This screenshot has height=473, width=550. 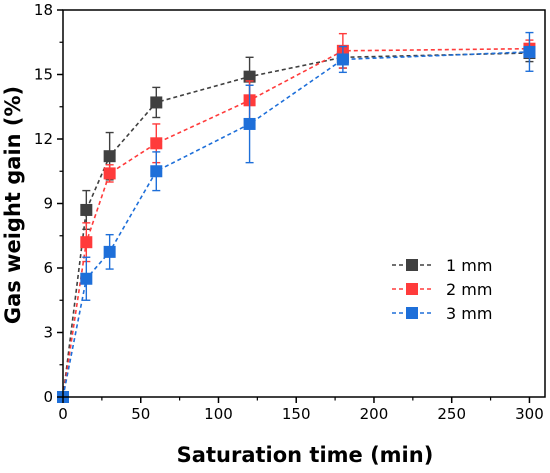 What do you see at coordinates (442, 265) in the screenshot?
I see `legend-item-1: 1 mm` at bounding box center [442, 265].